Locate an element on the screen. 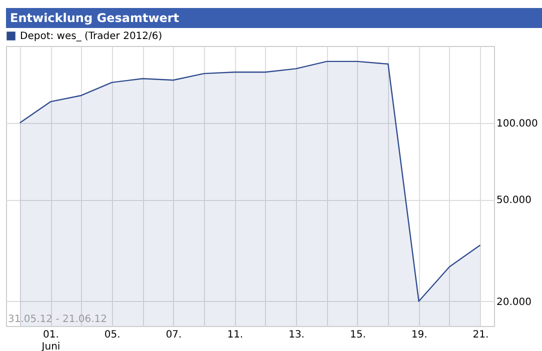 The image size is (542, 351). chart-title: Entwicklung Gesamtwert is located at coordinates (274, 18).